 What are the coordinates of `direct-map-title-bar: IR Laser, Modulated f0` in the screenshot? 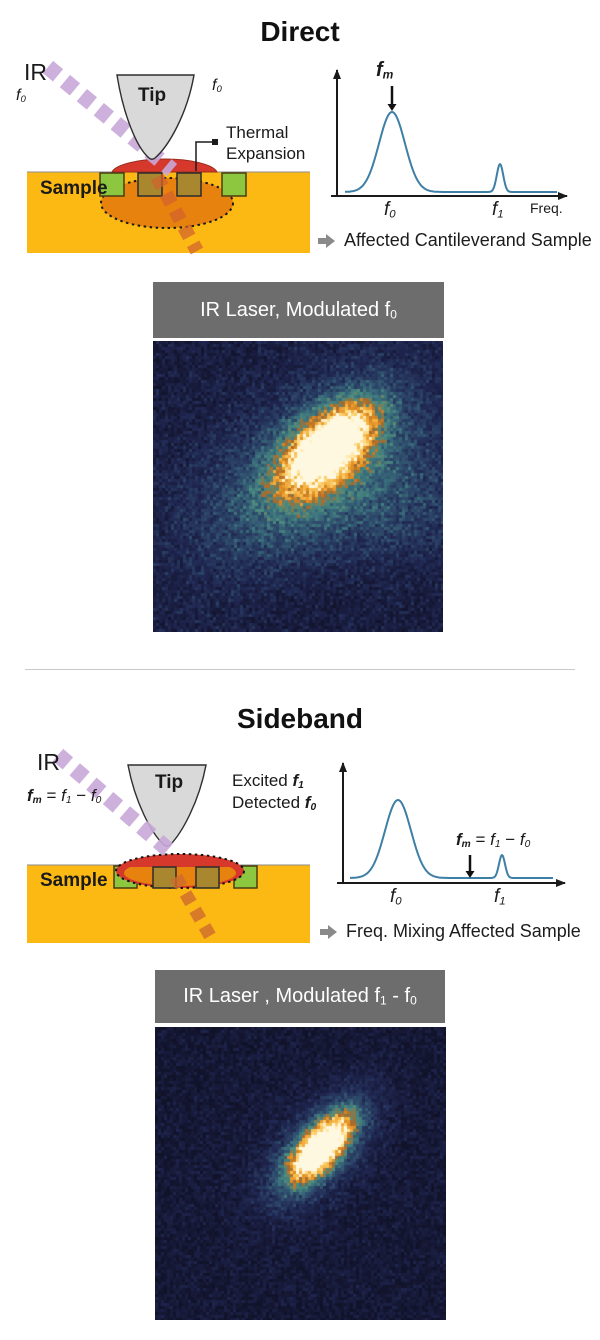 It's located at (298, 310).